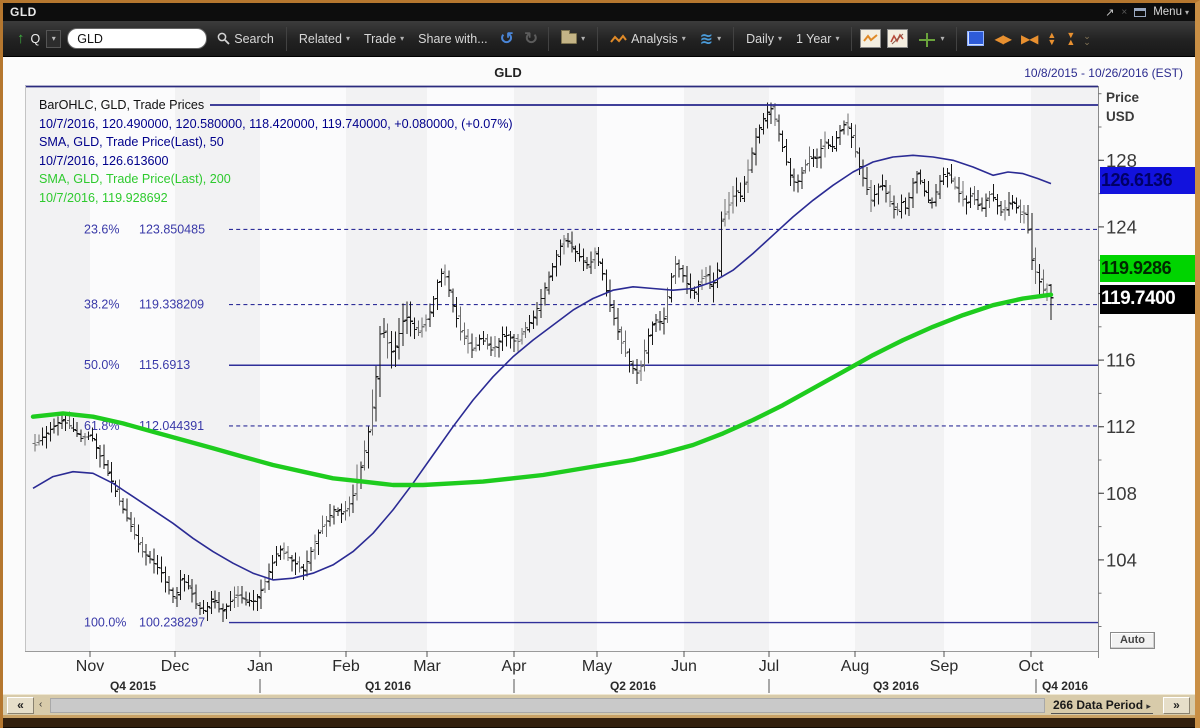 This screenshot has width=1200, height=728. Describe the element at coordinates (122, 105) in the screenshot. I see `legend-ohlc-series: BarOHLC, GLD, Trade Prices` at that location.